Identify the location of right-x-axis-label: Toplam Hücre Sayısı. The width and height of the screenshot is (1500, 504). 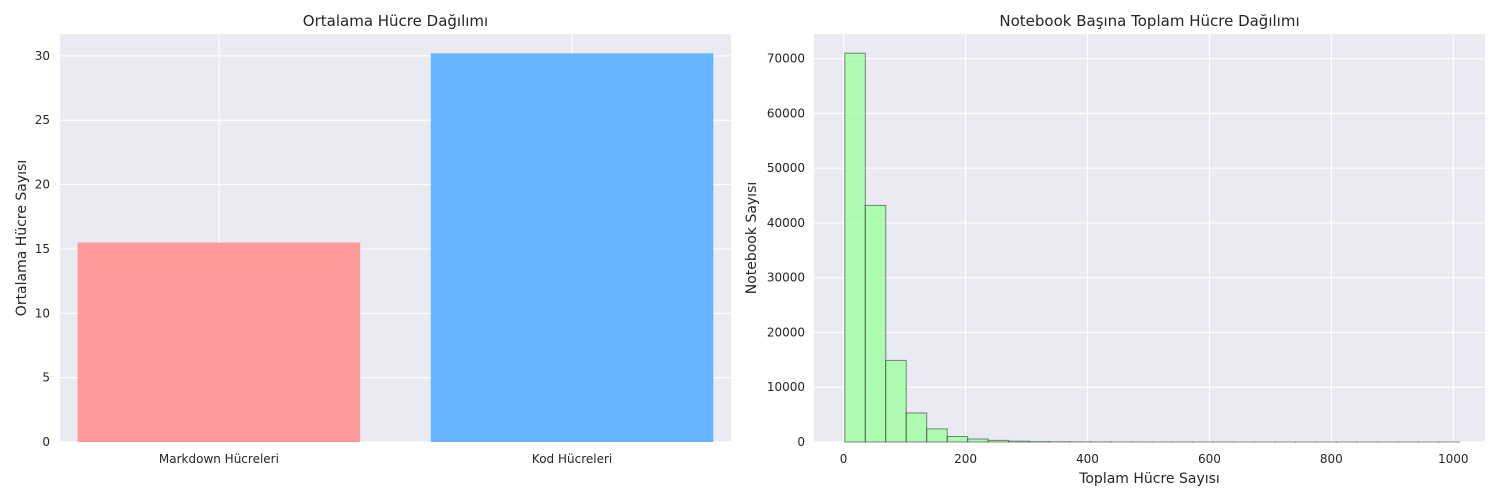
(1149, 479).